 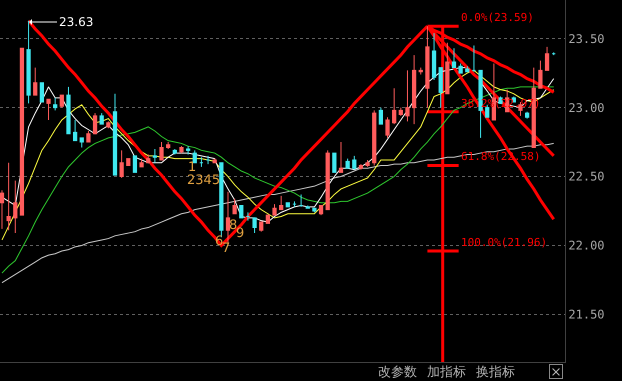 I want to click on annotation: 7, so click(x=226, y=248).